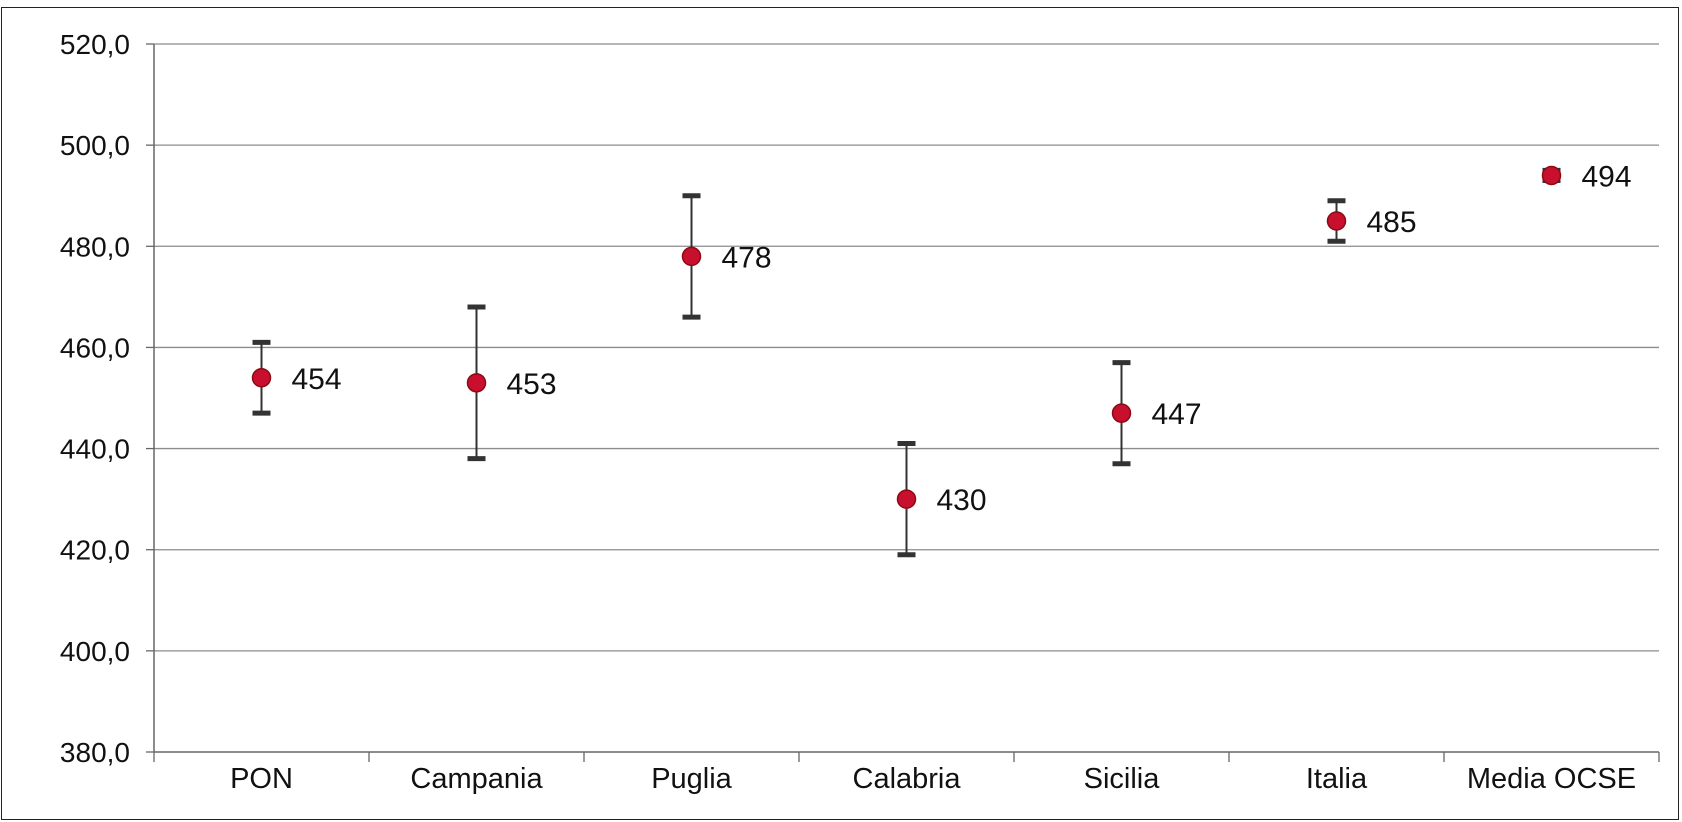  Describe the element at coordinates (95, 44) in the screenshot. I see `y-tick-label: 520,0` at that location.